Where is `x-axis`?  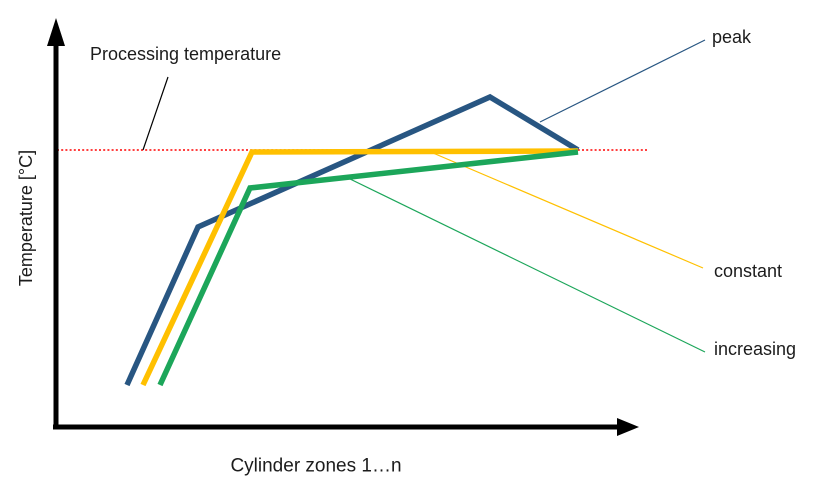 x-axis is located at coordinates (346, 427).